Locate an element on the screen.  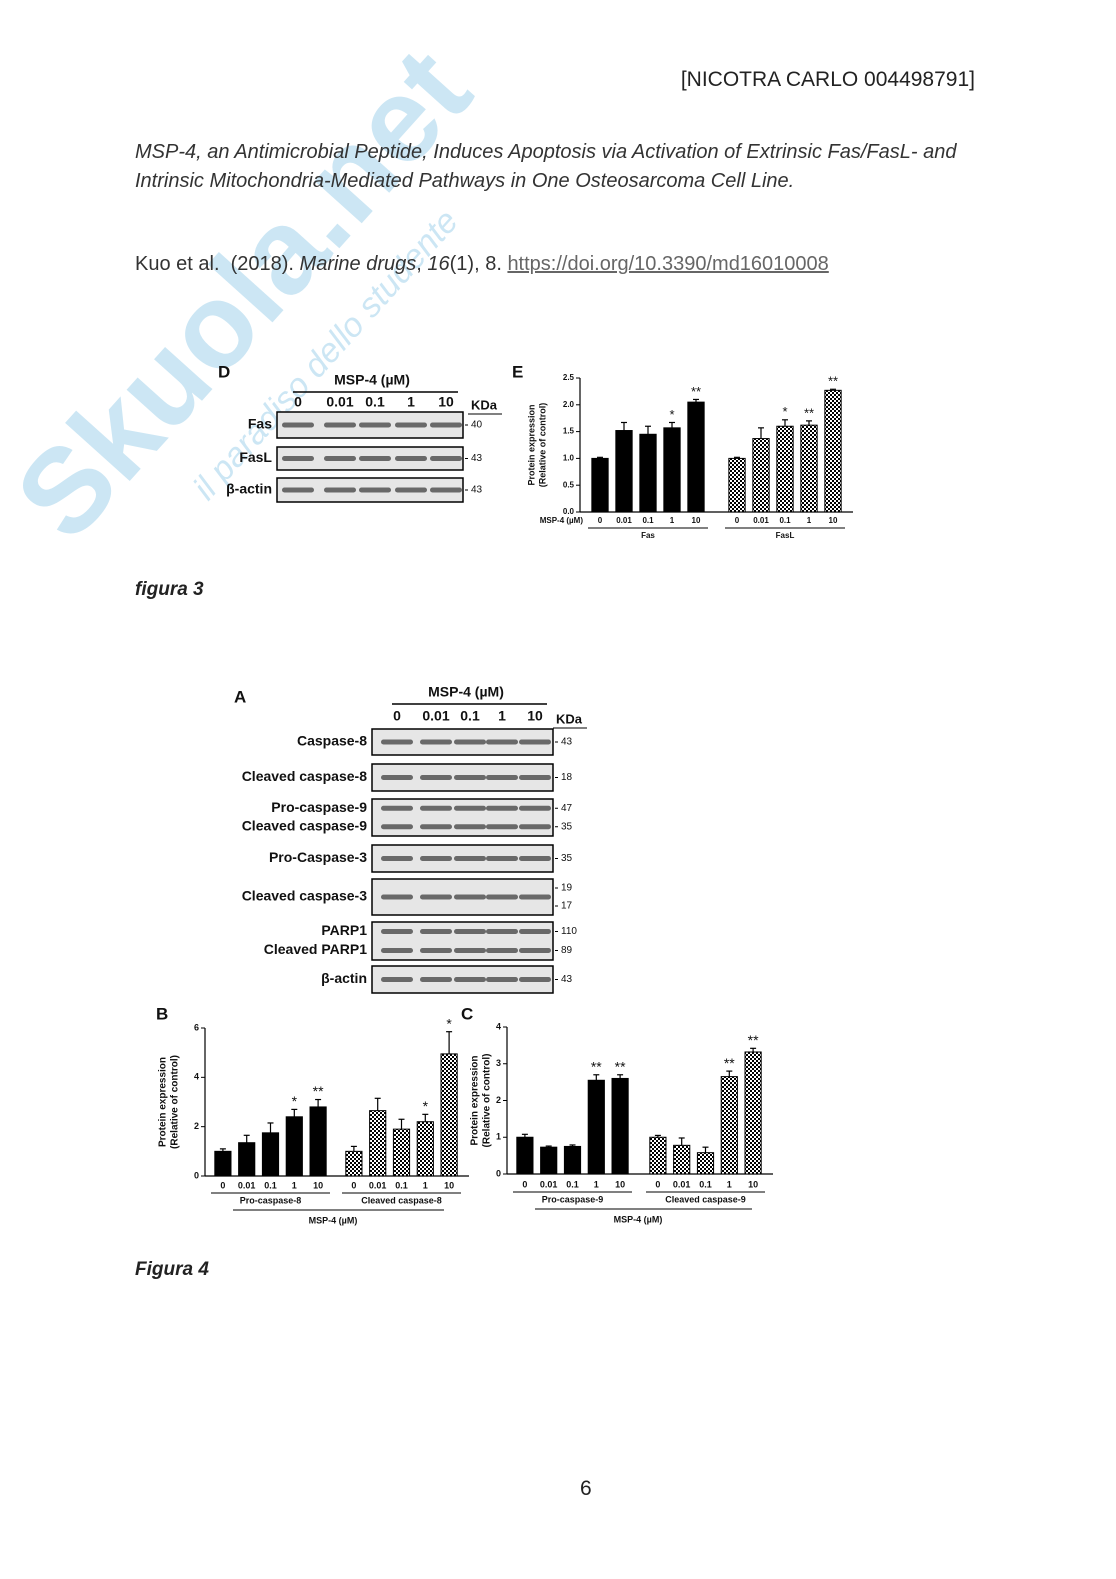
y-tick-label: 0.0 is located at coordinates (569, 511).